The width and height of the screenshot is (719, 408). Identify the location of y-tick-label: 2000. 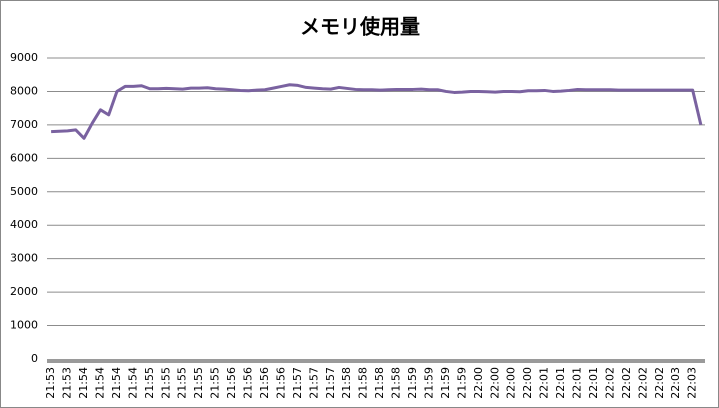
(24, 291).